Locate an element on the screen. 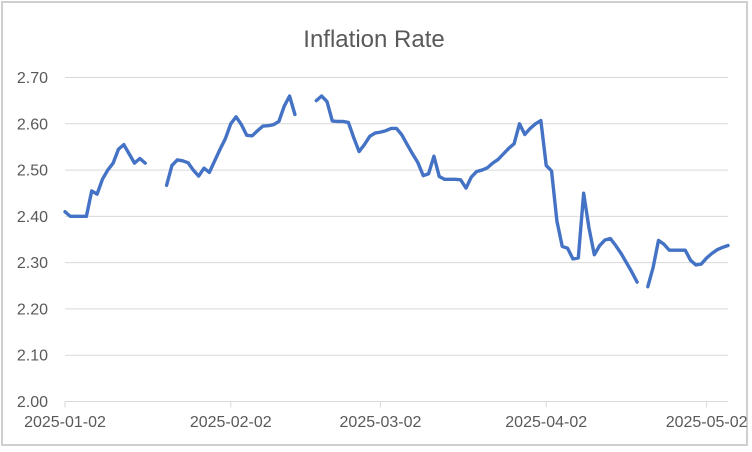  y-axis-tick-label: 2.50 is located at coordinates (32, 171).